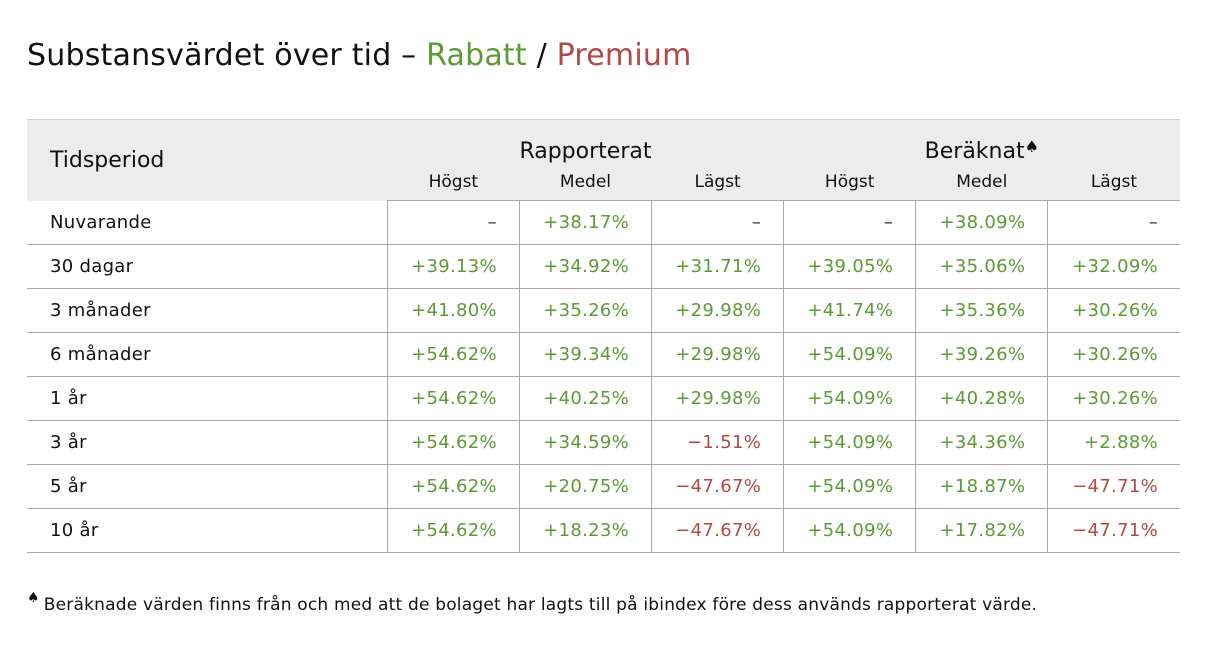 The width and height of the screenshot is (1215, 652). I want to click on cell-reported-mean: +20.75%, so click(585, 486).